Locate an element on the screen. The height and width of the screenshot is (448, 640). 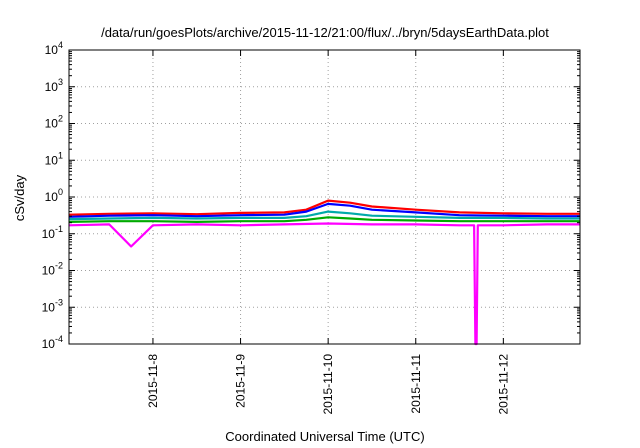
y-tick-label: 10⁻³ is located at coordinates (52, 305).